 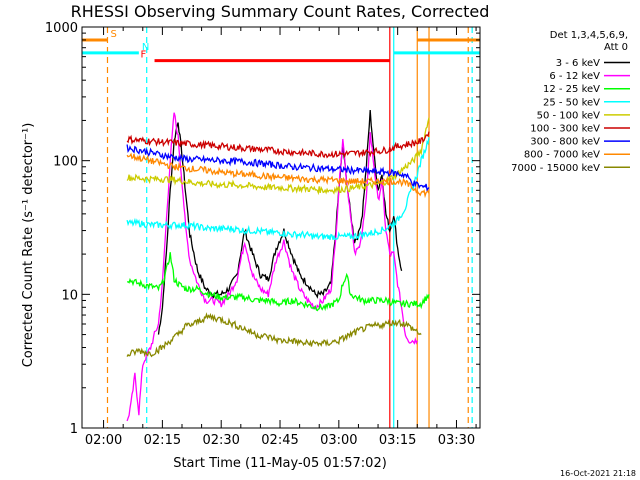 I want to click on footer-timestamp: 16-Oct-2021 21:18, so click(x=598, y=473).